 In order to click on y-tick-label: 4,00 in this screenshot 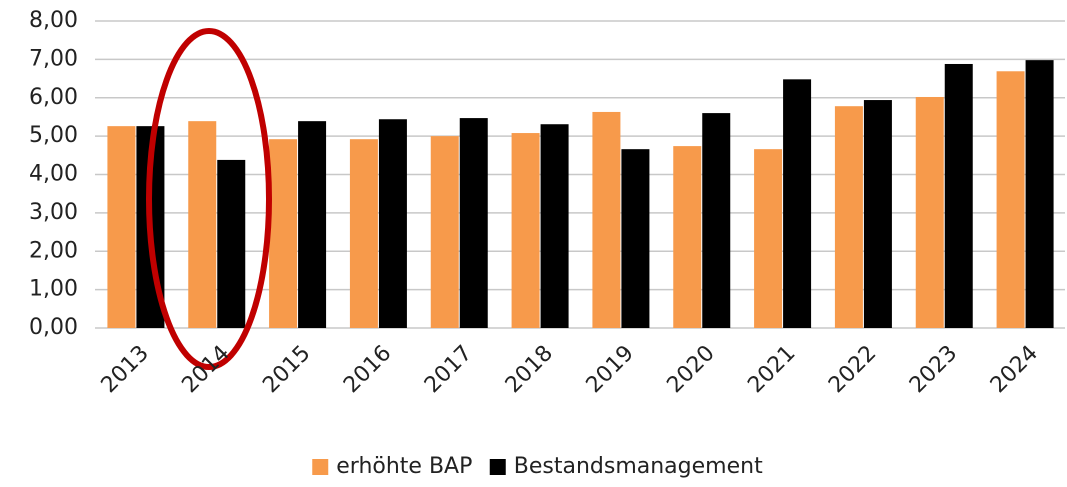, I will do `click(53, 174)`.